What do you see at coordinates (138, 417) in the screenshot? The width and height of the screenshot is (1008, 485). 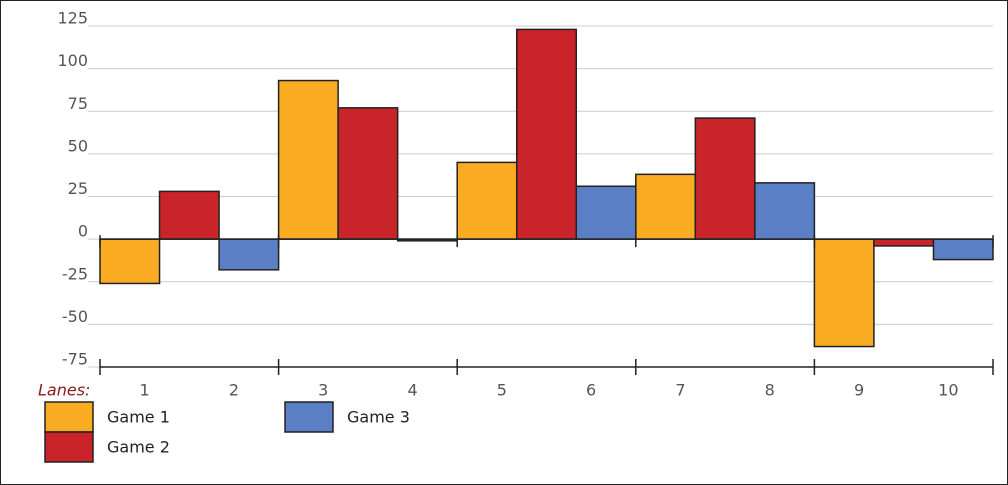 I see `legend-label: Game 1` at bounding box center [138, 417].